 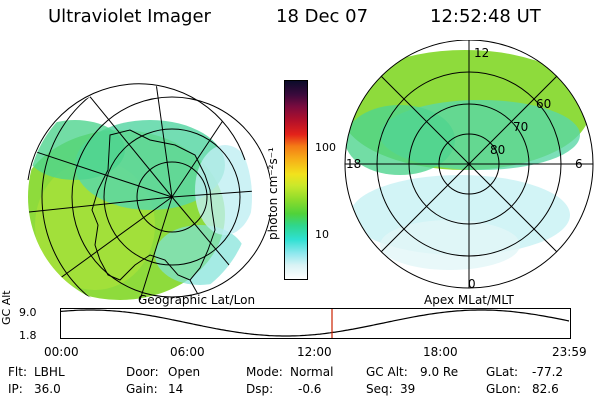 What do you see at coordinates (314, 352) in the screenshot?
I see `time-tick-1200: 12:00` at bounding box center [314, 352].